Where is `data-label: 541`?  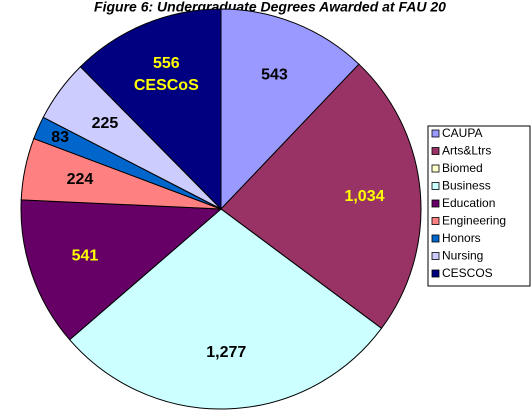 data-label: 541 is located at coordinates (85, 255).